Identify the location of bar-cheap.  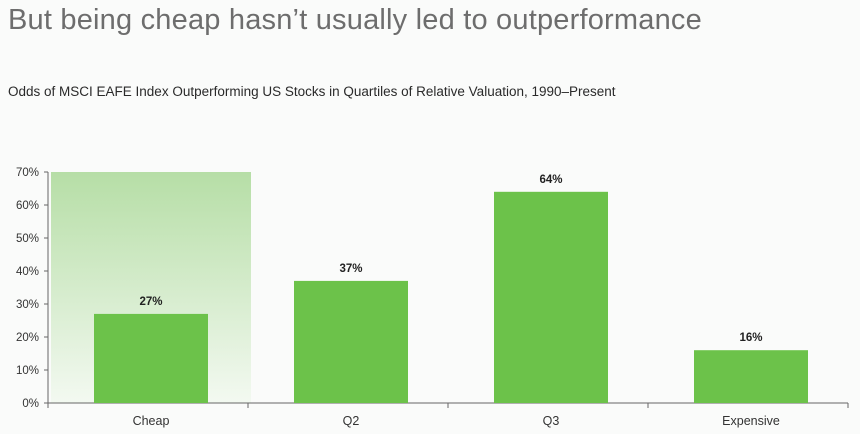
(151, 358).